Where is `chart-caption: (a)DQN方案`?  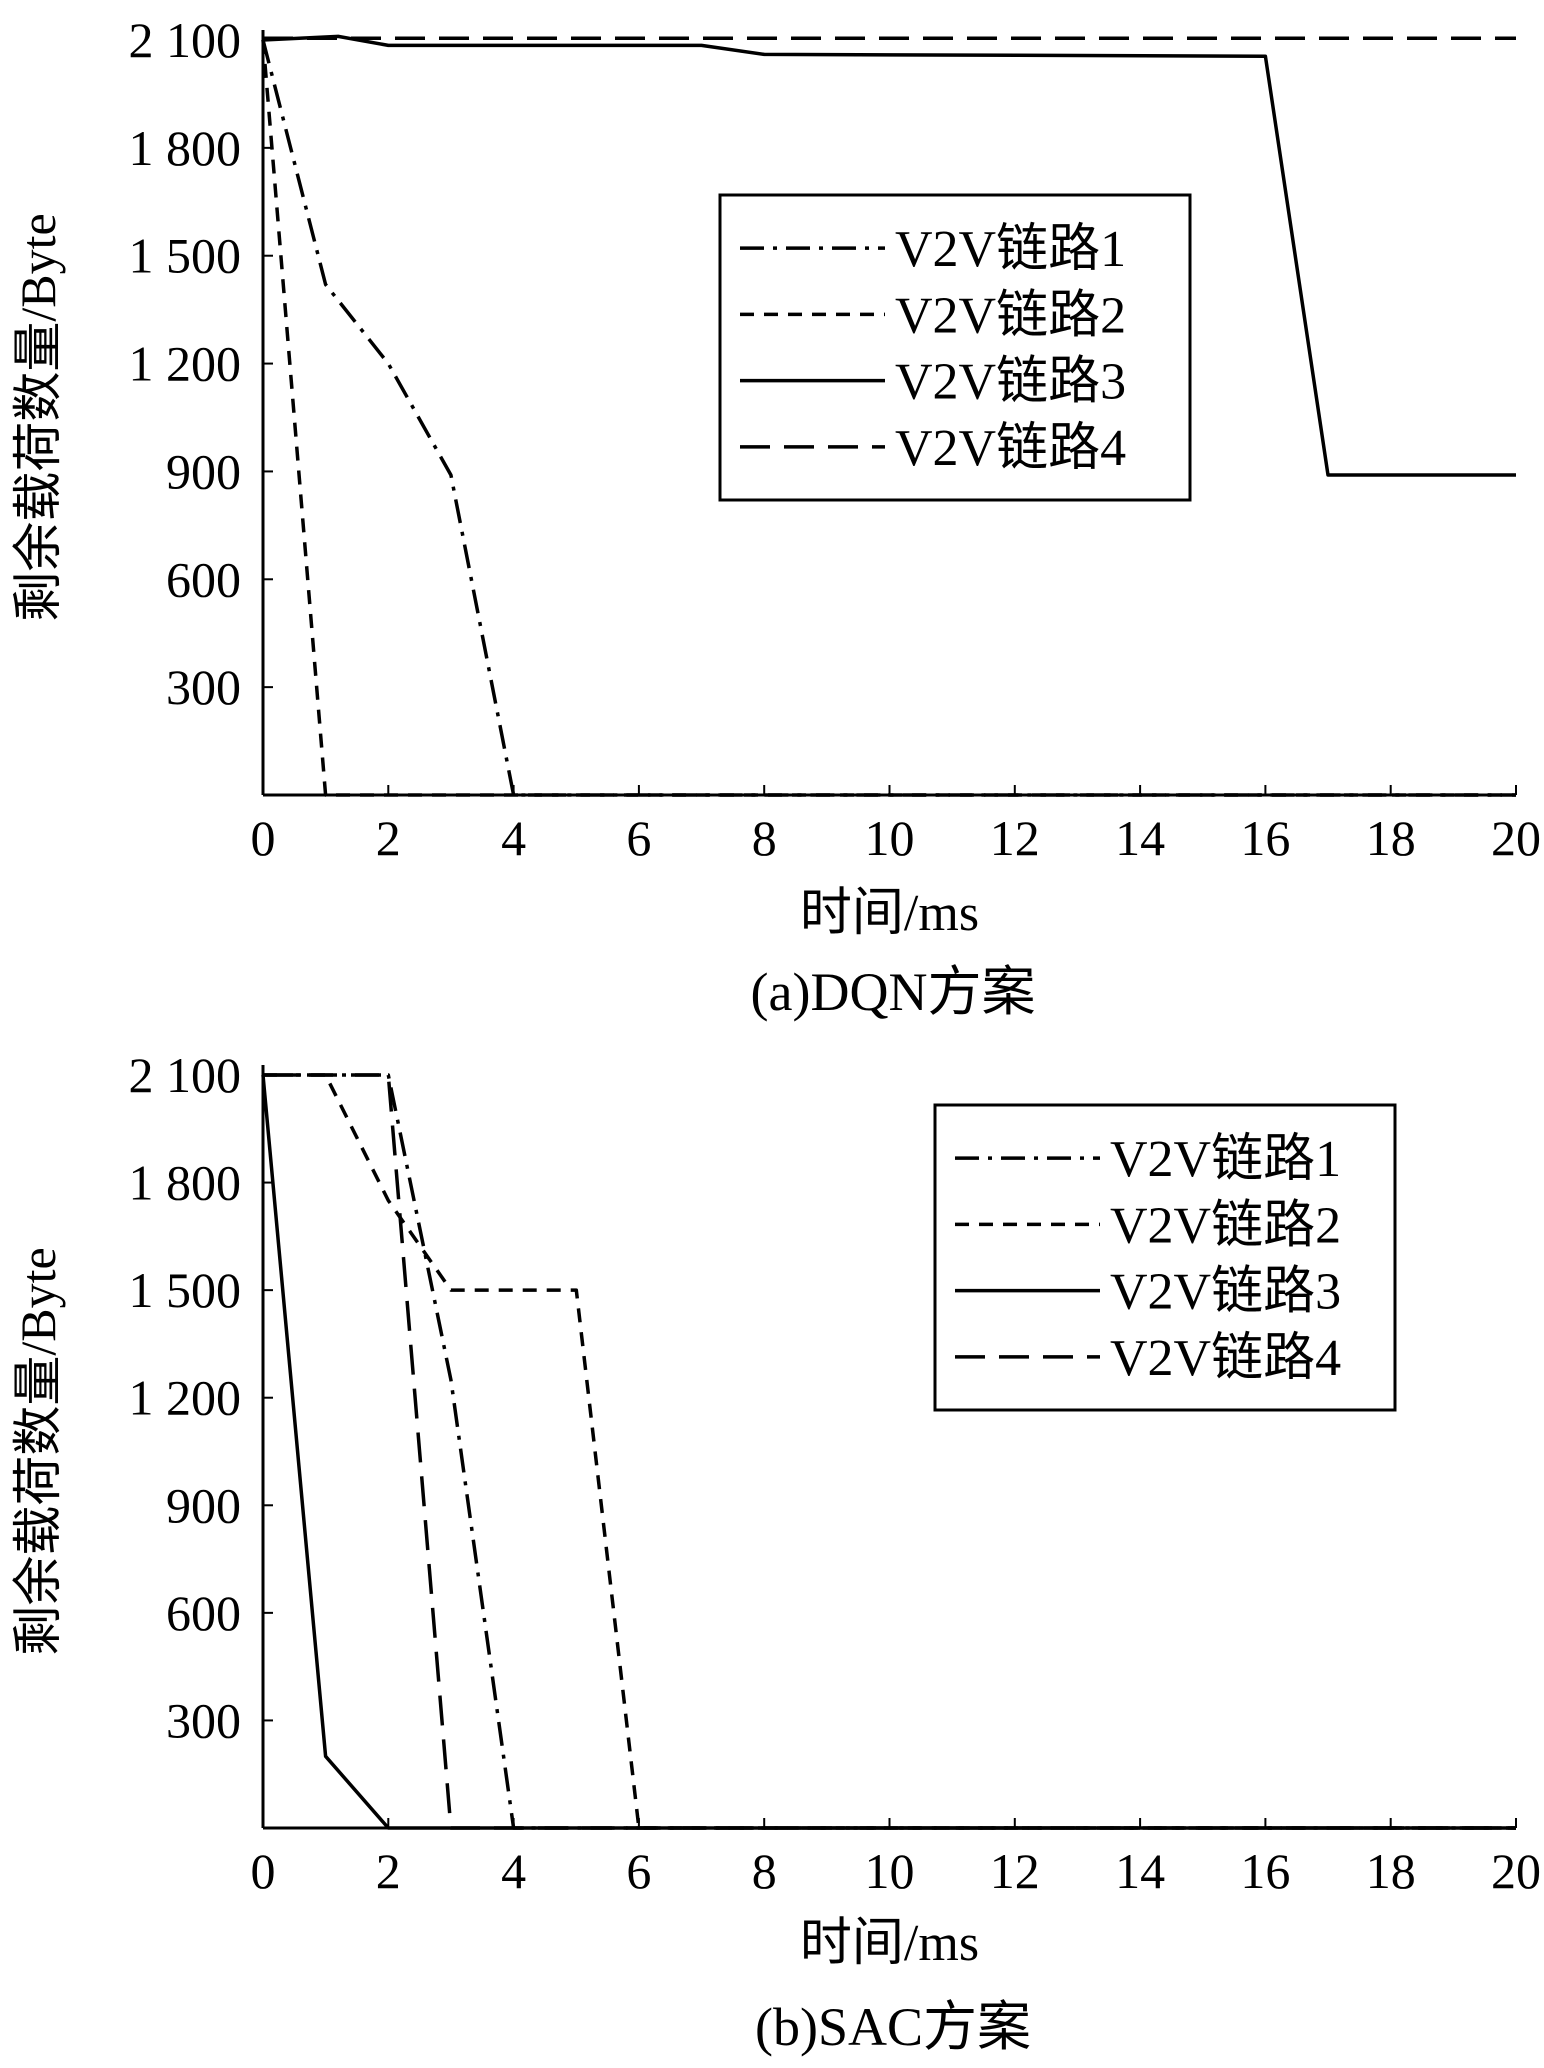
chart-caption: (a)DQN方案 is located at coordinates (893, 992).